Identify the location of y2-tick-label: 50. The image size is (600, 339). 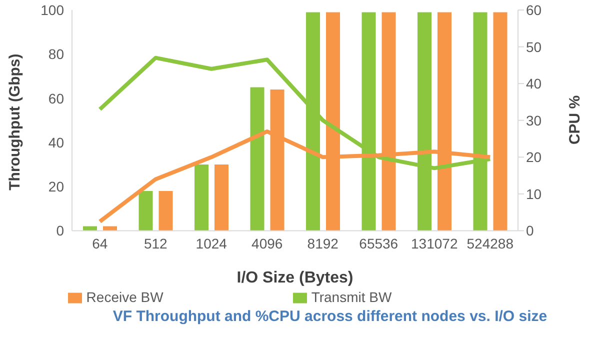
(534, 46).